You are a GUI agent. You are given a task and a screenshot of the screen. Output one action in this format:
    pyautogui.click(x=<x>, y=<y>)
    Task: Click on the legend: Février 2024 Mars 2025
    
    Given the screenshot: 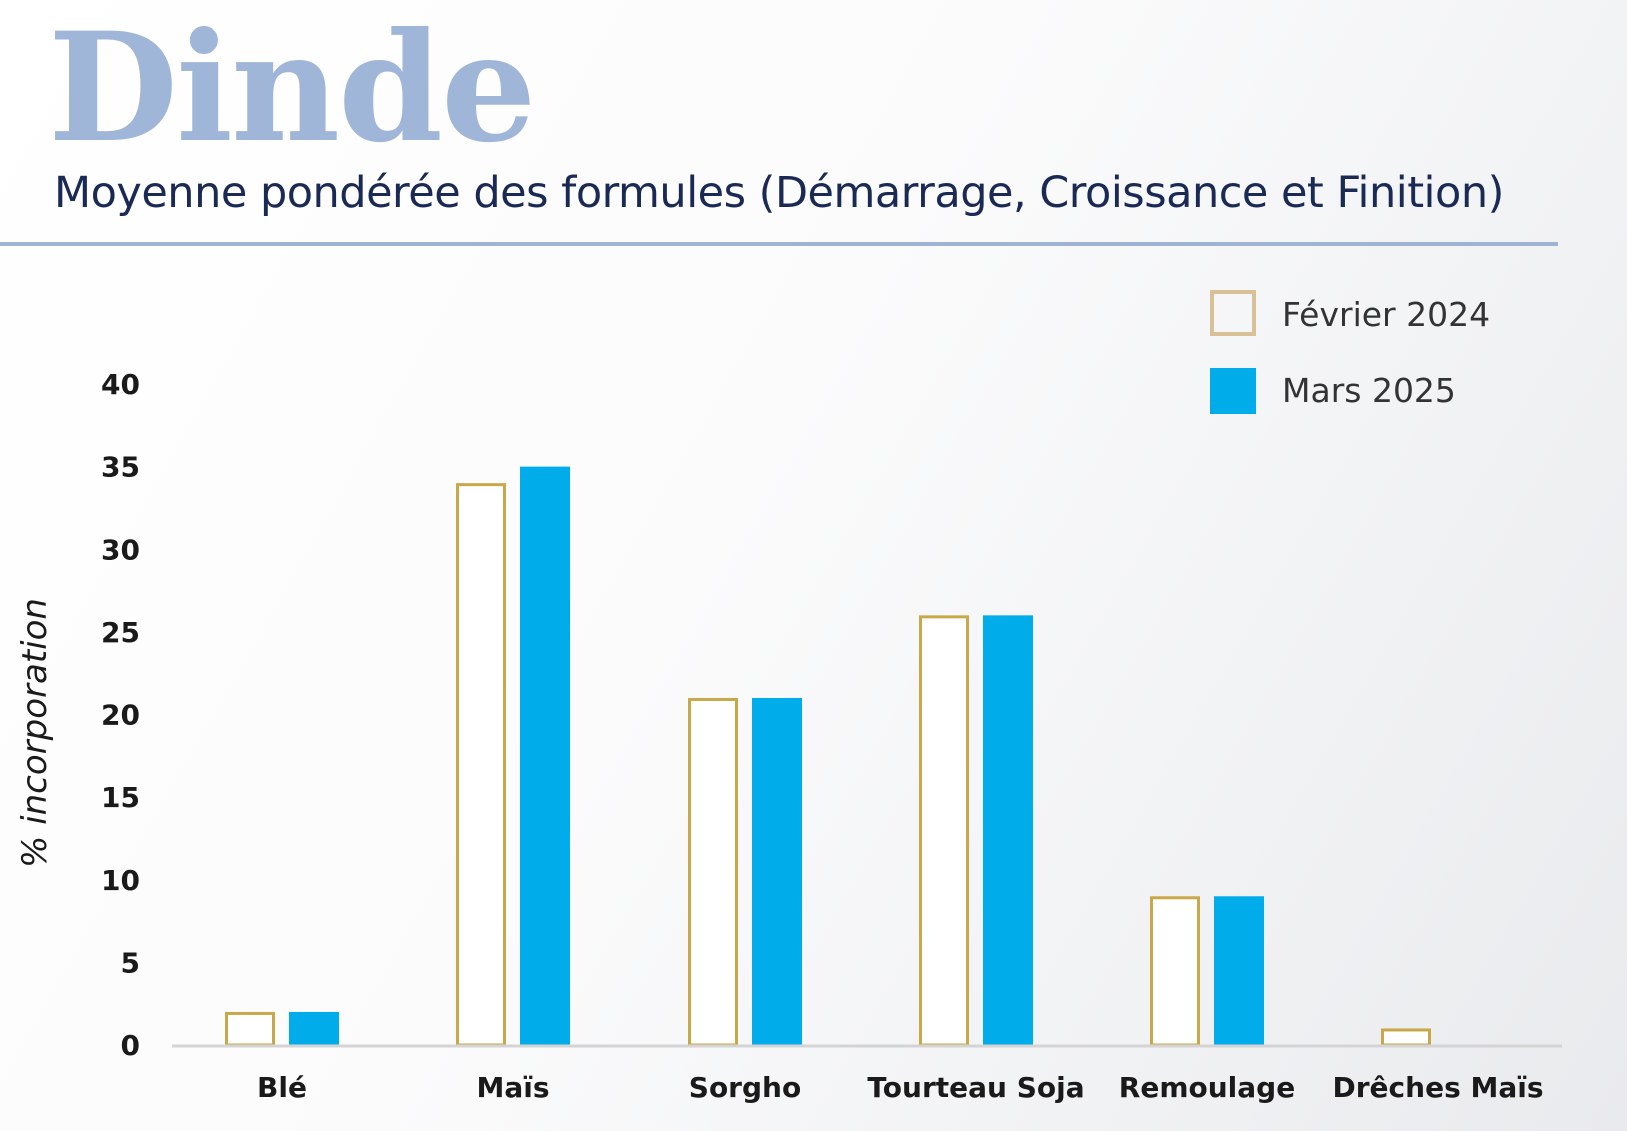 What is the action you would take?
    pyautogui.click(x=1350, y=352)
    